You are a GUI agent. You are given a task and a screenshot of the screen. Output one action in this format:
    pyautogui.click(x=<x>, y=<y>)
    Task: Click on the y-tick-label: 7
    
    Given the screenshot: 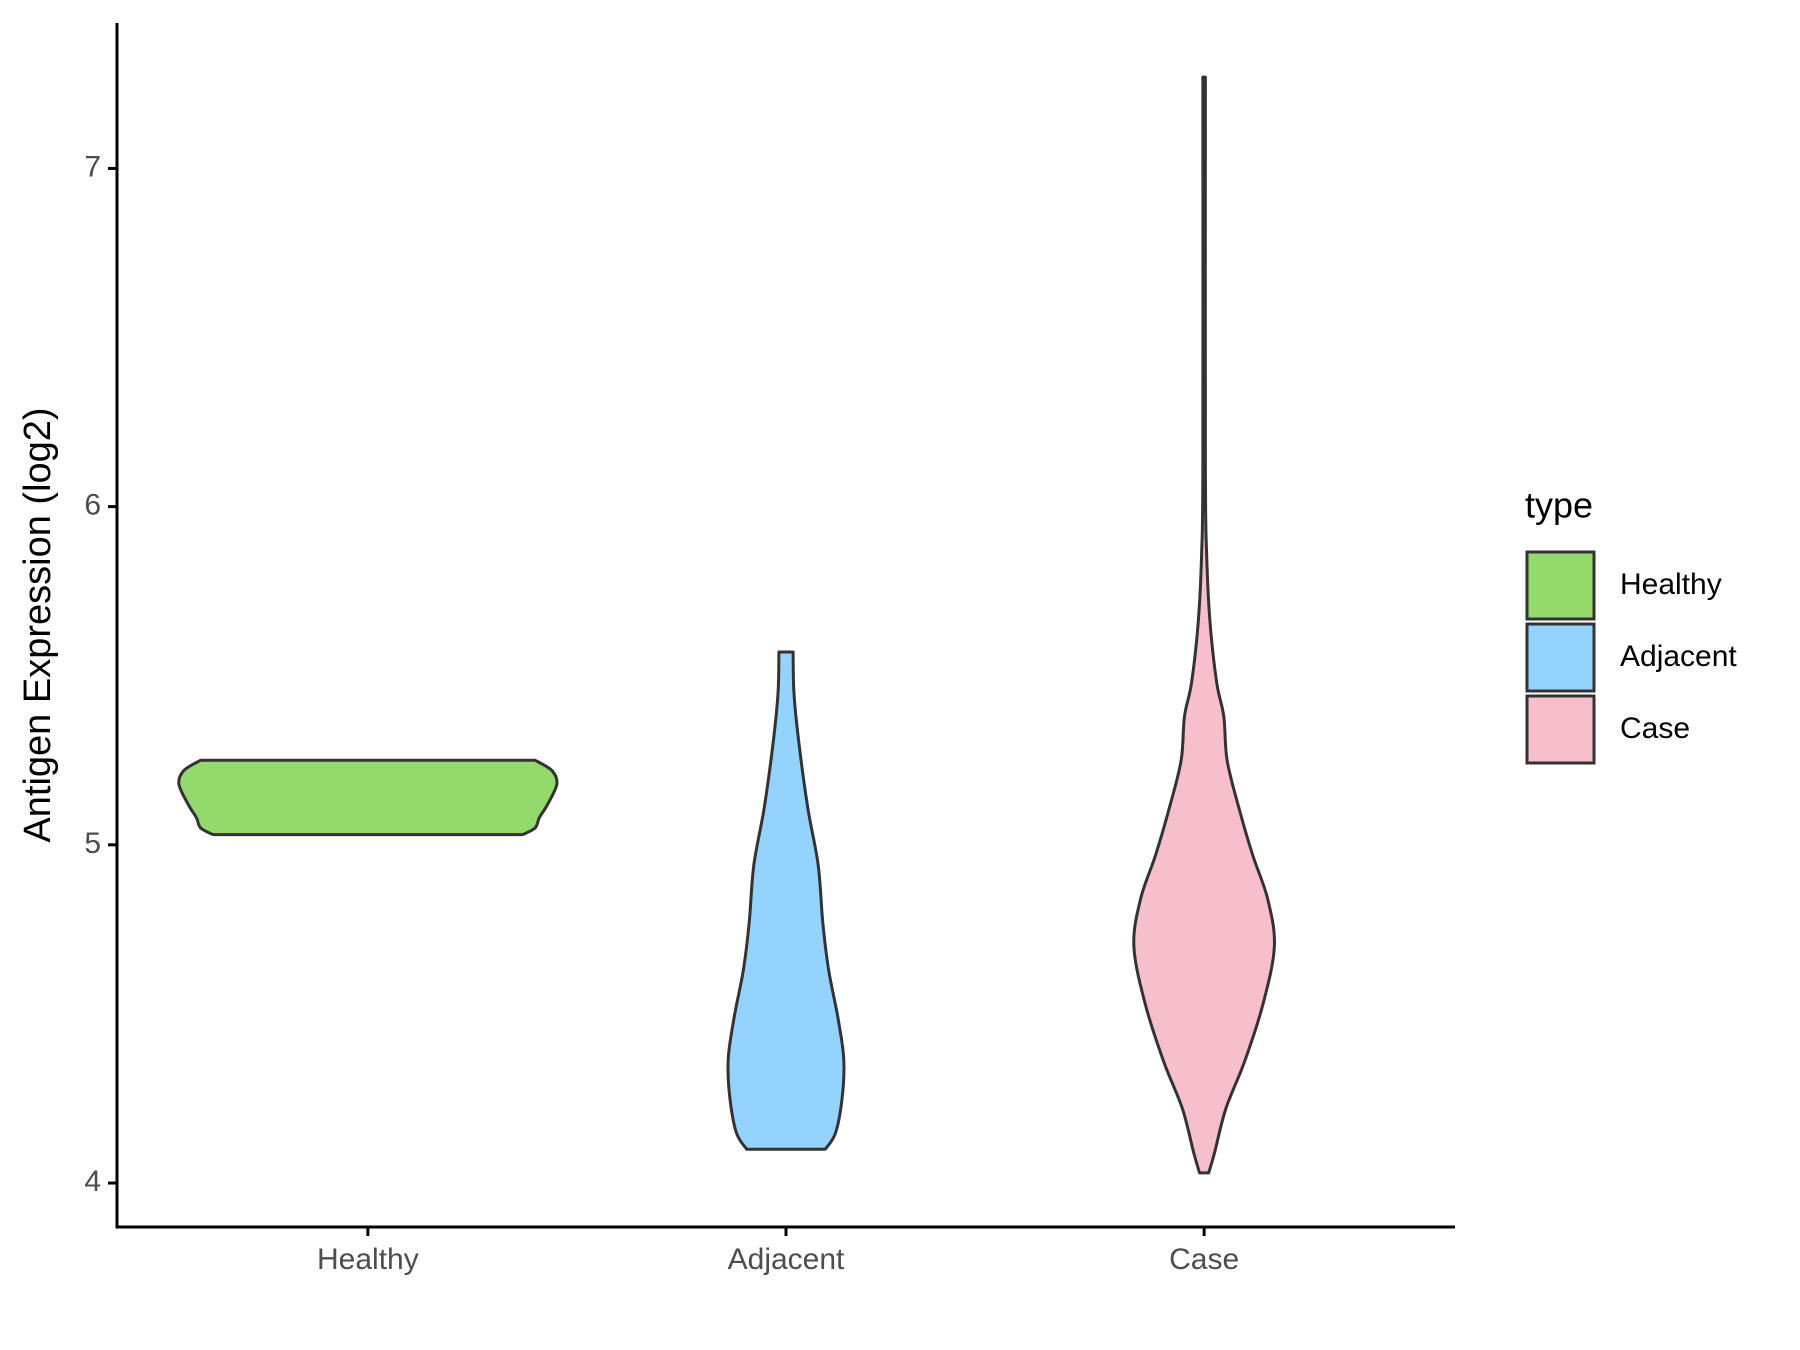 What is the action you would take?
    pyautogui.click(x=92, y=166)
    